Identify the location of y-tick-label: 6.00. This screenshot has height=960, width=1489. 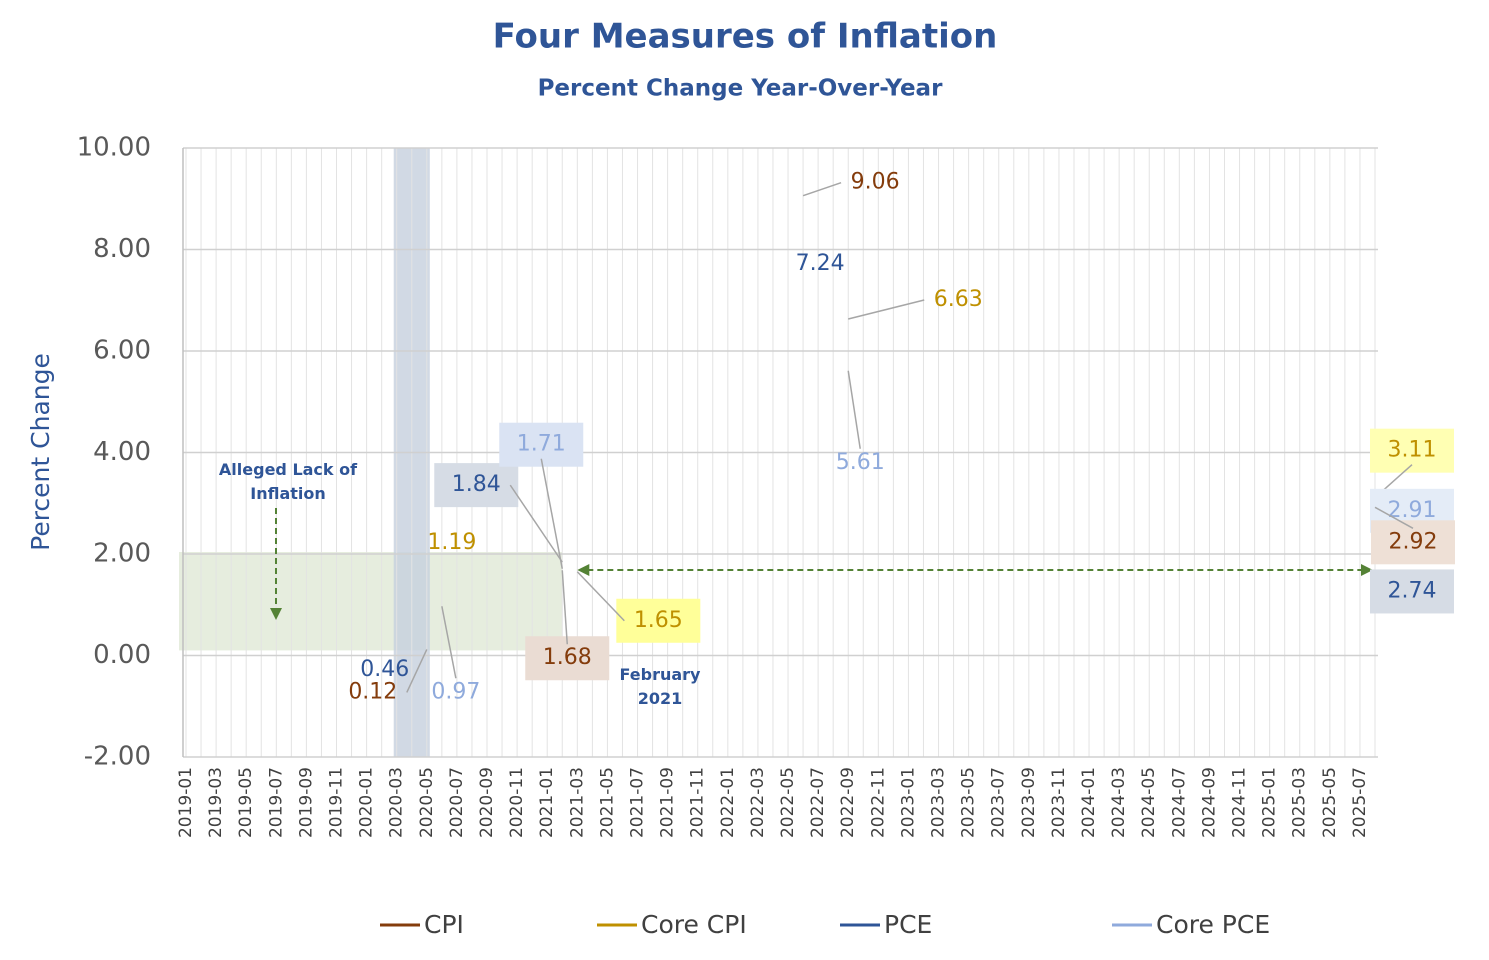
(122, 351).